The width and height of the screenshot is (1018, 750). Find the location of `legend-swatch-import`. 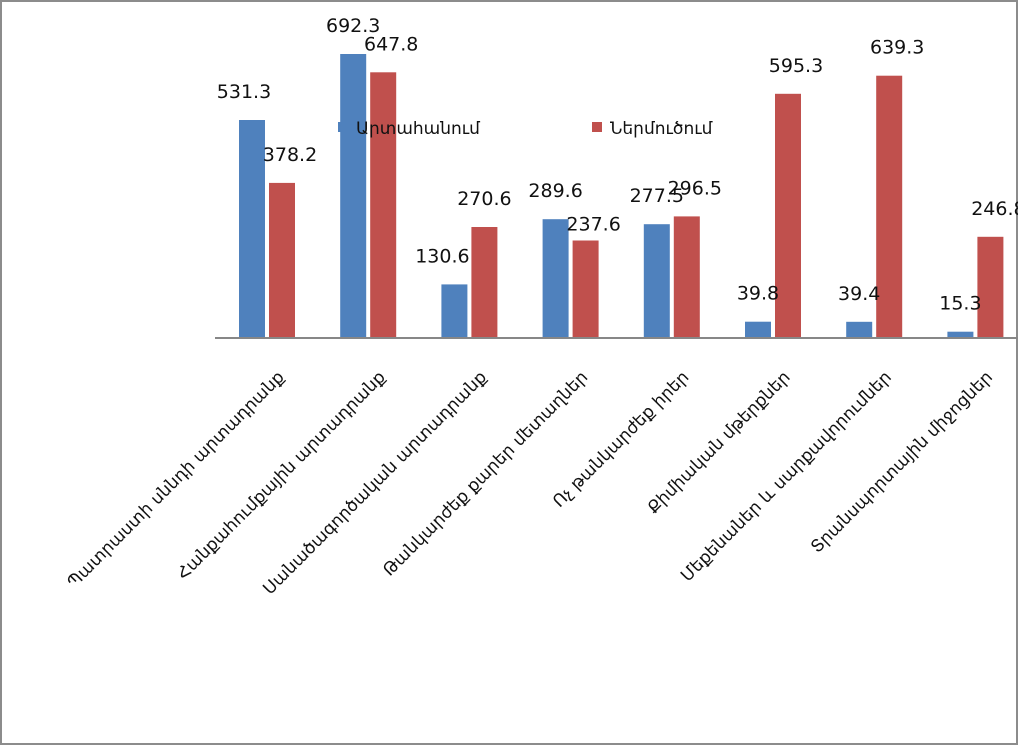

legend-swatch-import is located at coordinates (597, 127).